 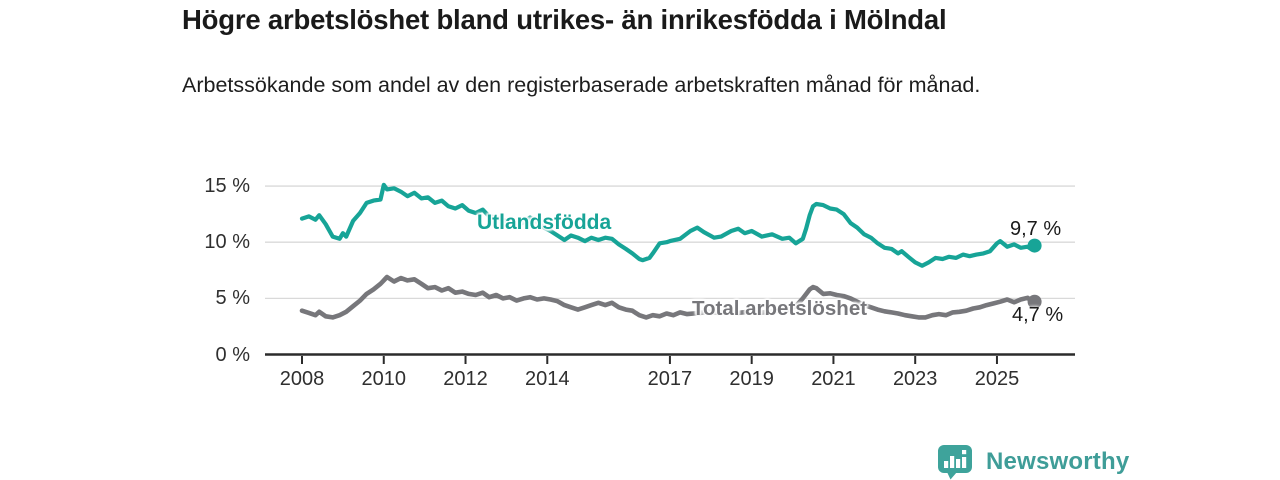 I want to click on y-axis-label-10: 10 %, so click(x=227, y=242).